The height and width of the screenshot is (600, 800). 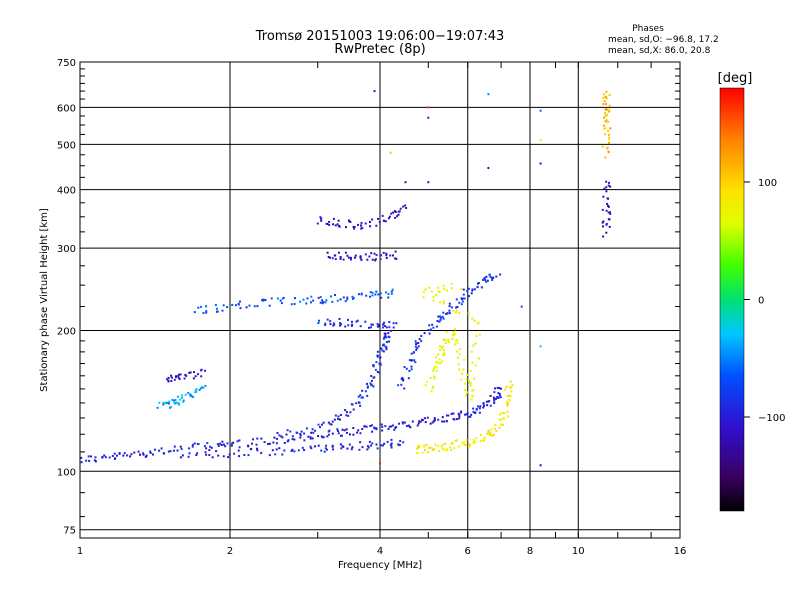 What do you see at coordinates (66, 63) in the screenshot?
I see `y-tick-label: 750` at bounding box center [66, 63].